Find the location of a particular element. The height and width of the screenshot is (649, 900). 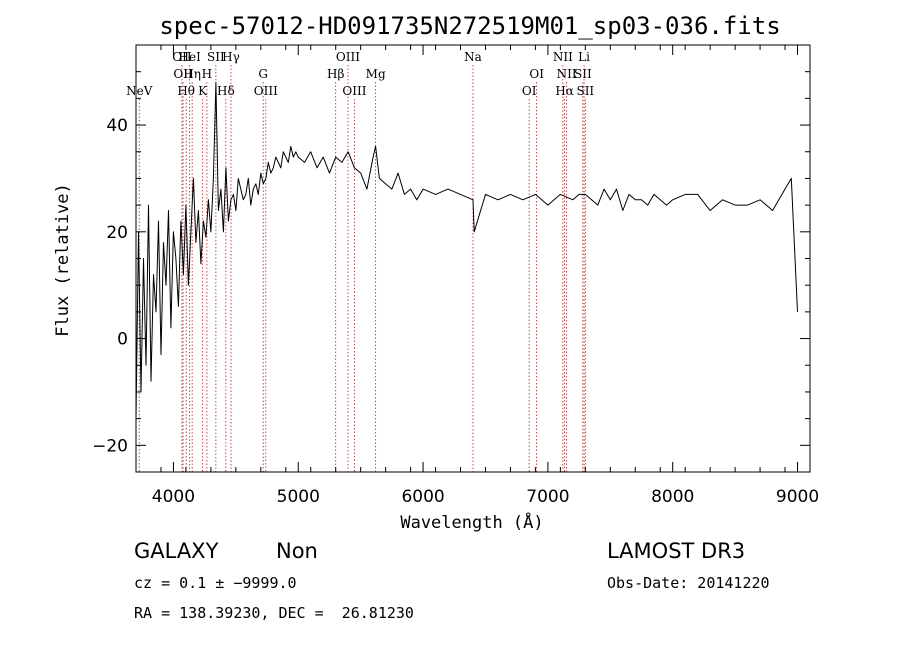

x-axis-label: Wavelength (Å) is located at coordinates (471, 522).